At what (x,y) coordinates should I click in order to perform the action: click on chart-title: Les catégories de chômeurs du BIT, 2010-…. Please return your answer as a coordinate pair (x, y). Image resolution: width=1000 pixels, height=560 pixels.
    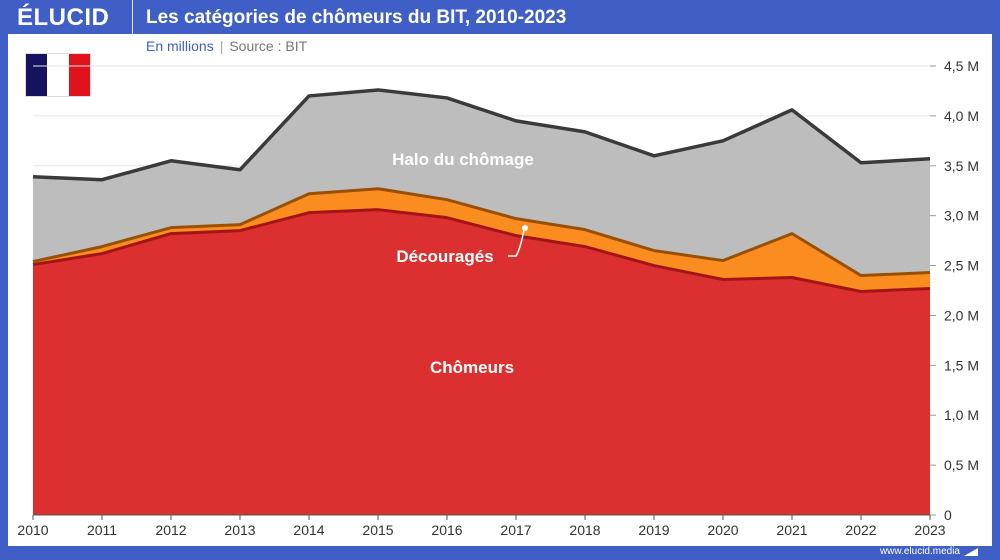
    Looking at the image, I should click on (356, 17).